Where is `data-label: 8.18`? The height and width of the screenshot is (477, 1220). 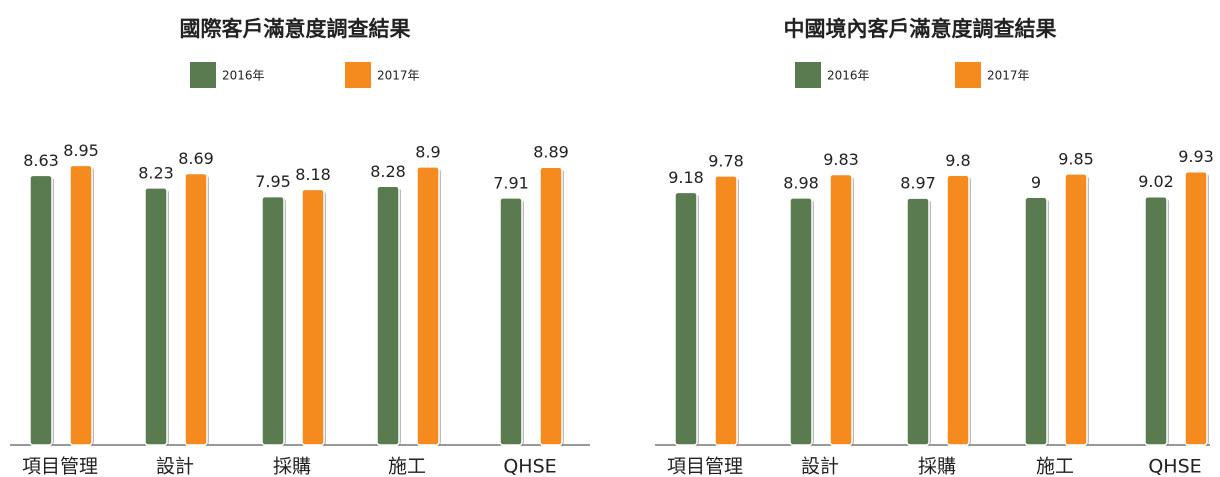
data-label: 8.18 is located at coordinates (313, 174).